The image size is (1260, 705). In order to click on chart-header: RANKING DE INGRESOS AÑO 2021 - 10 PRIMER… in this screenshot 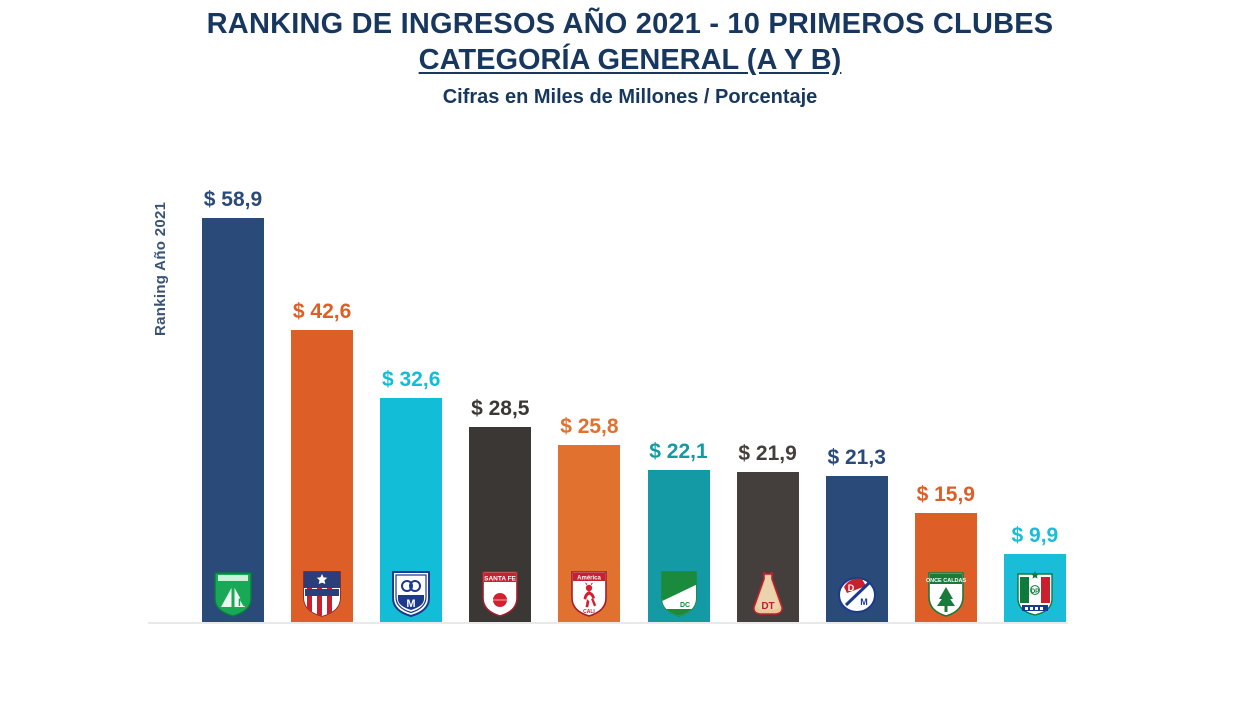, I will do `click(630, 57)`.